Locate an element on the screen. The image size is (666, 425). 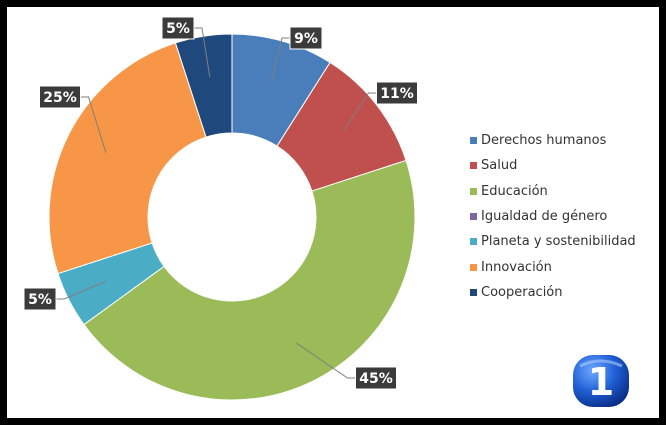
legend-item-derechos-humanos: Derechos humanos is located at coordinates (553, 140).